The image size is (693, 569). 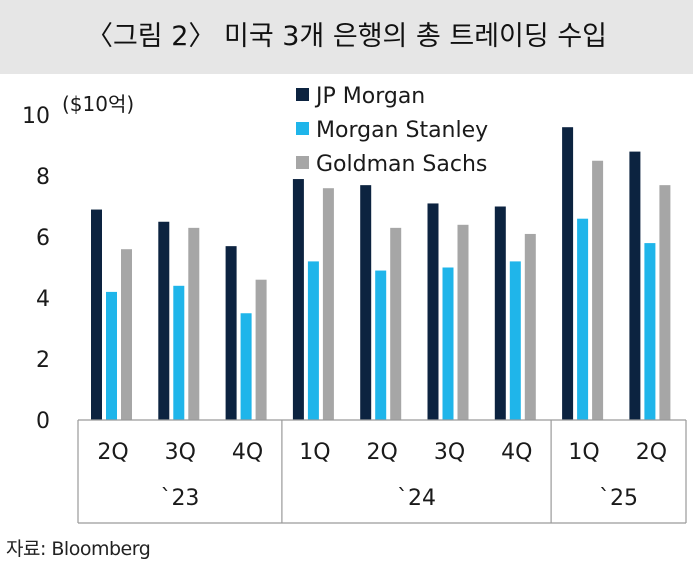 I want to click on chart-title: 〈그림 2〉 미국 3개 은행의 총 트레이딩 수입, so click(x=346, y=36).